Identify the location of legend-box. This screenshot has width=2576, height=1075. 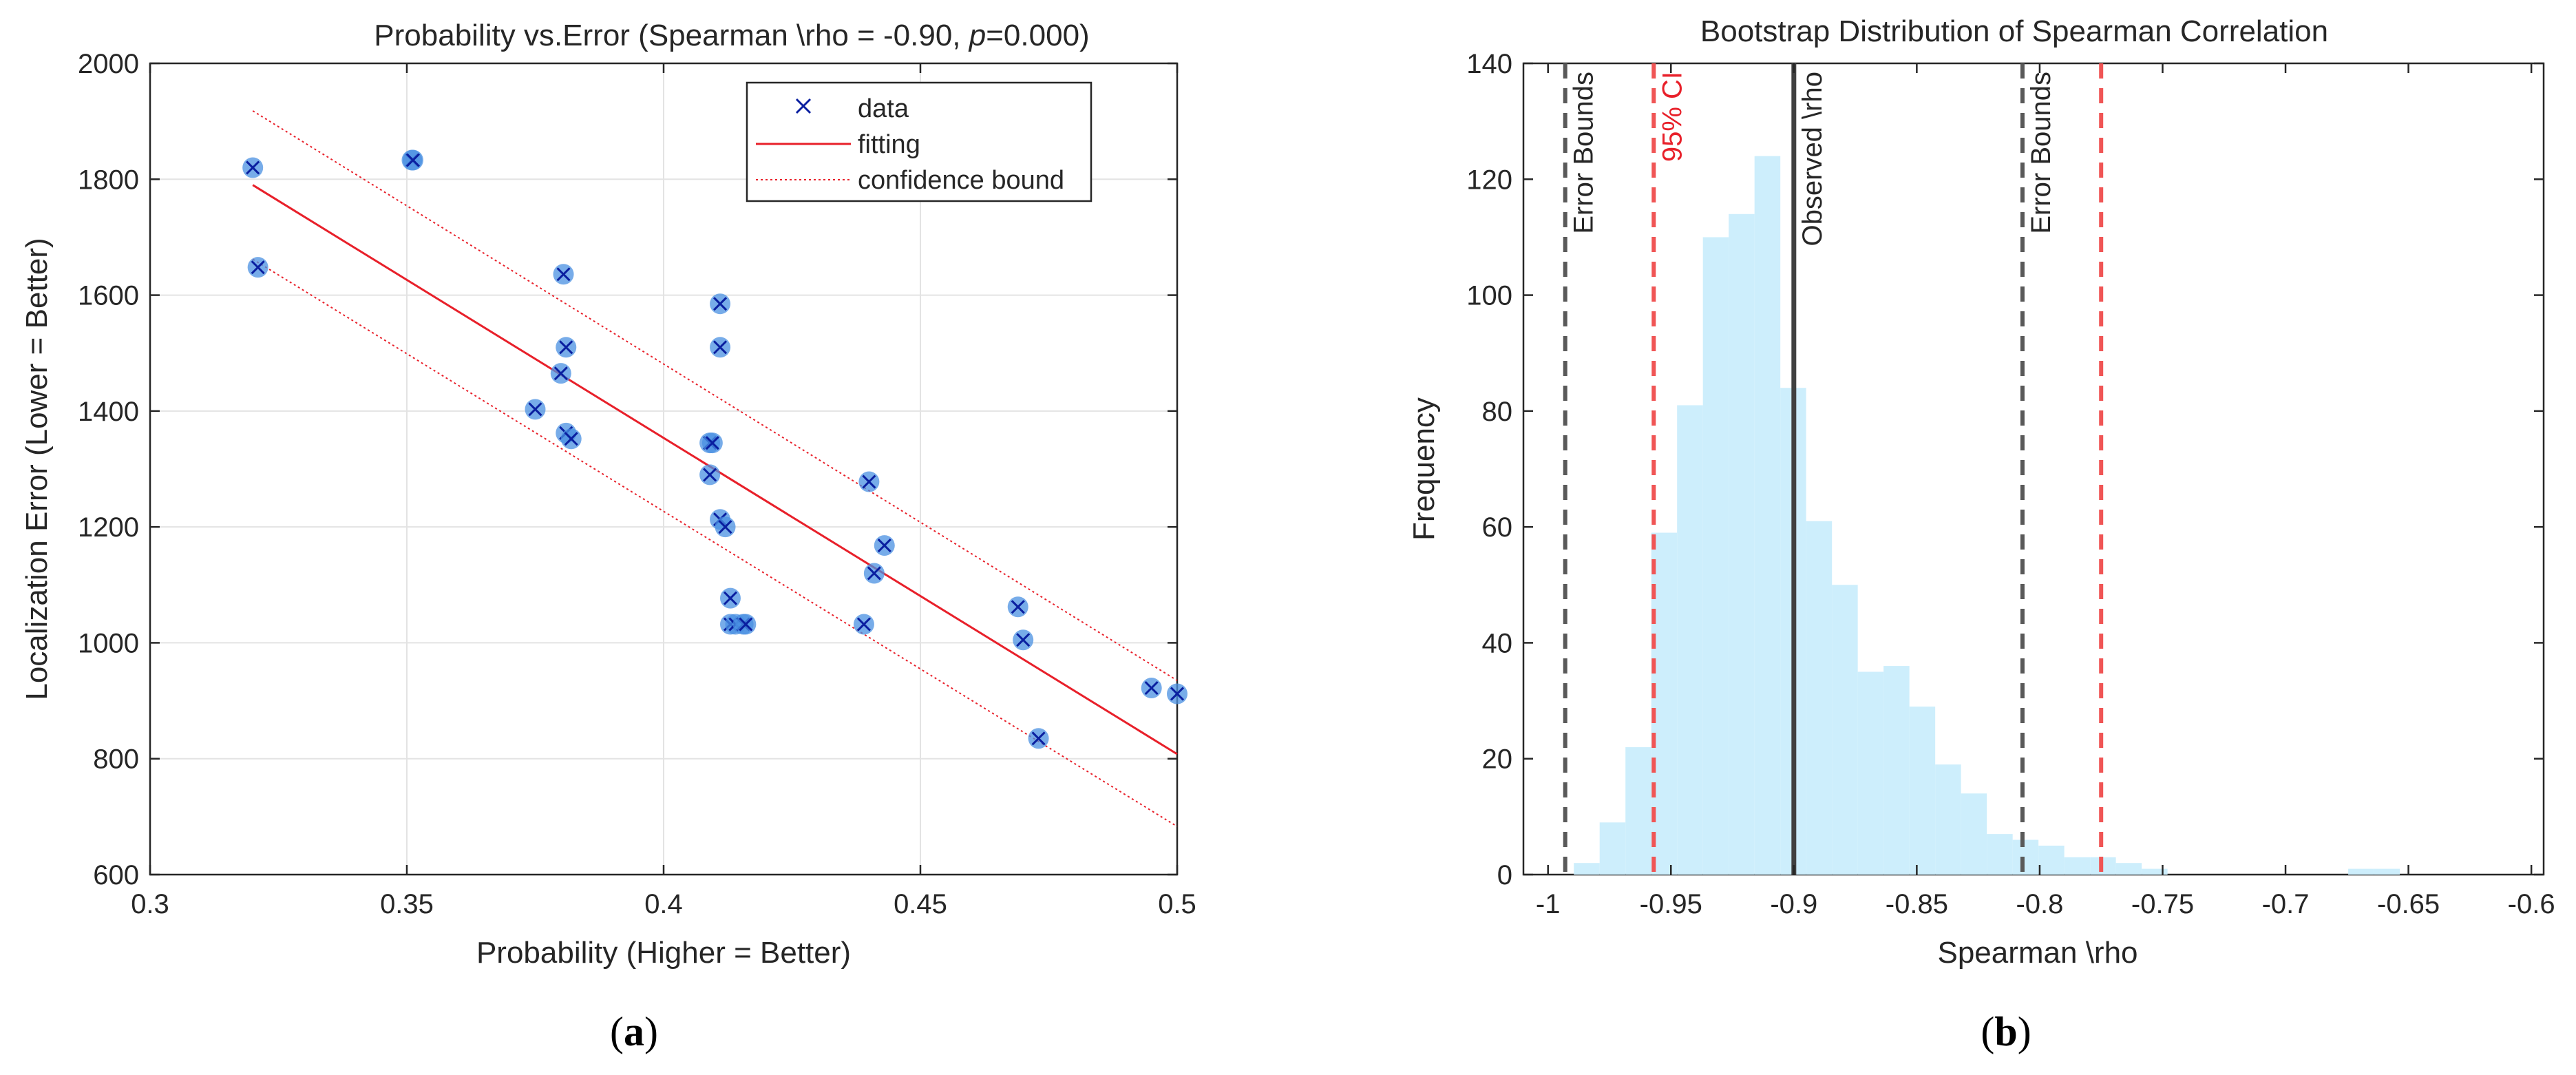
(919, 141).